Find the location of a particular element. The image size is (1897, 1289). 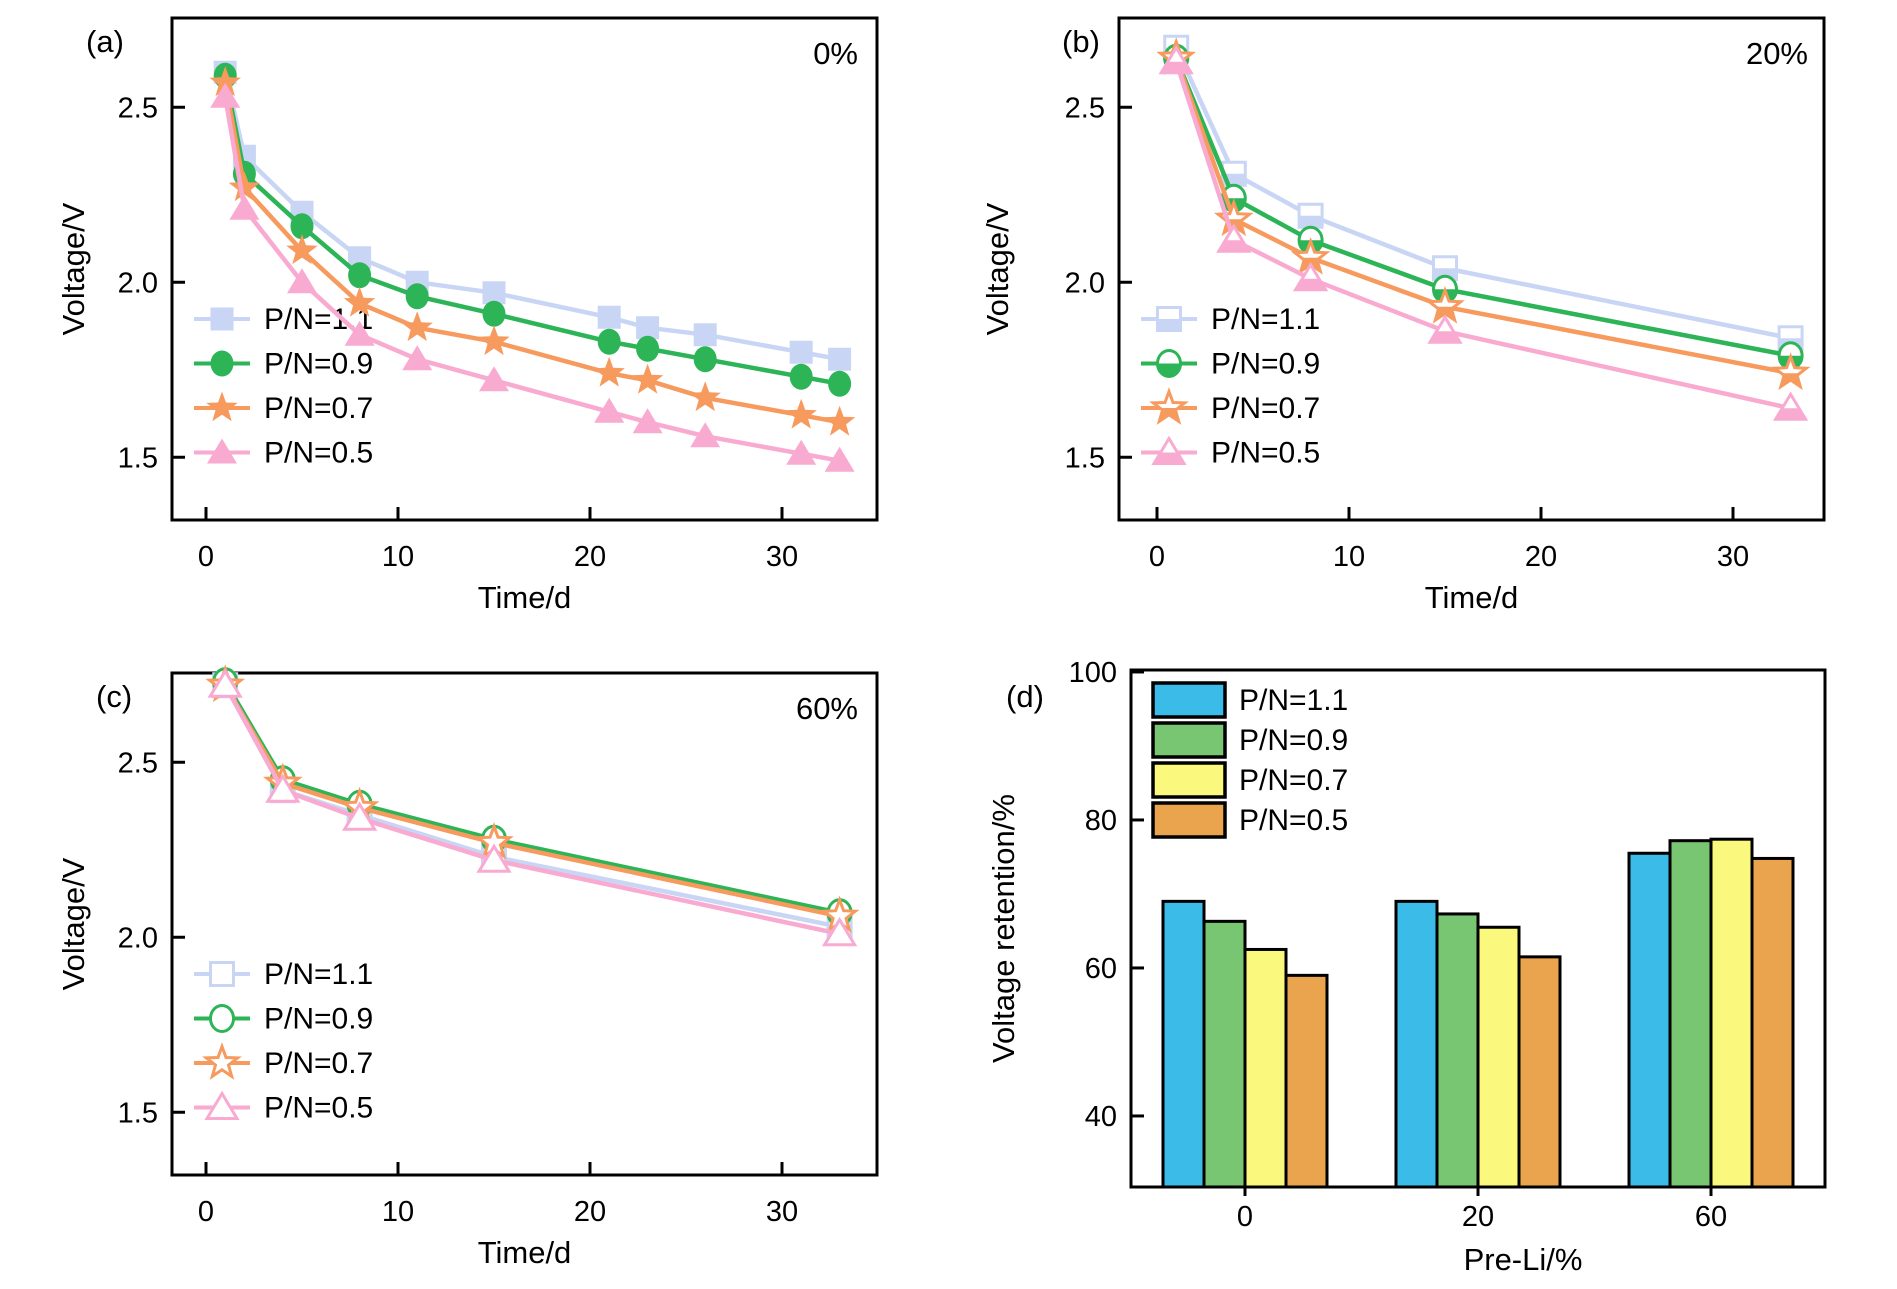

x-axis-label: Pre-Li/% is located at coordinates (1523, 1259).